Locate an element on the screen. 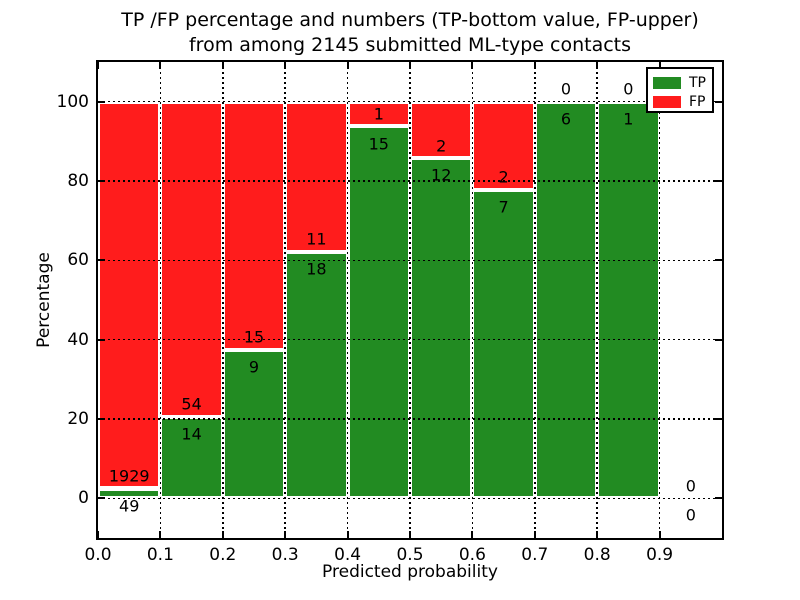  annotation-tp-2: 9 is located at coordinates (254, 367).